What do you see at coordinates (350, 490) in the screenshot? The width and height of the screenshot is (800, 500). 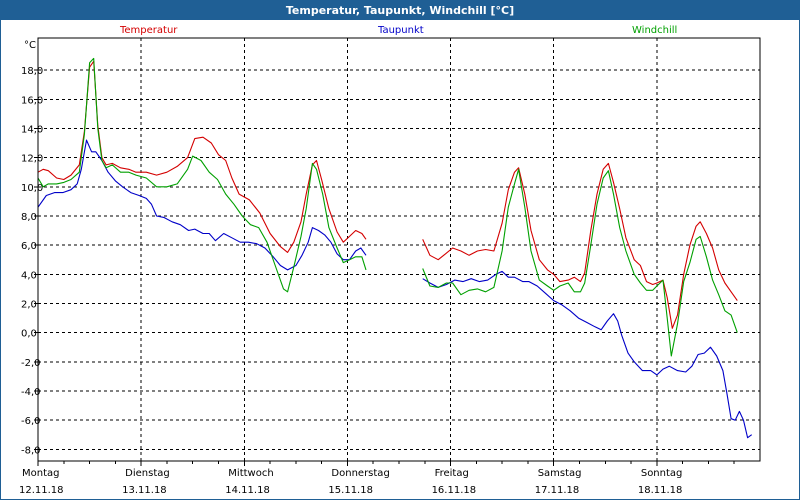 I see `x-date-label: 15.11.18` at bounding box center [350, 490].